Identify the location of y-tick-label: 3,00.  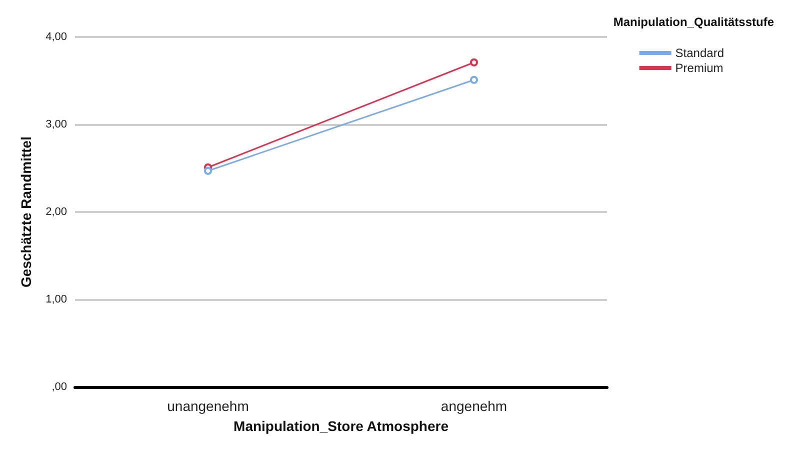
(56, 124).